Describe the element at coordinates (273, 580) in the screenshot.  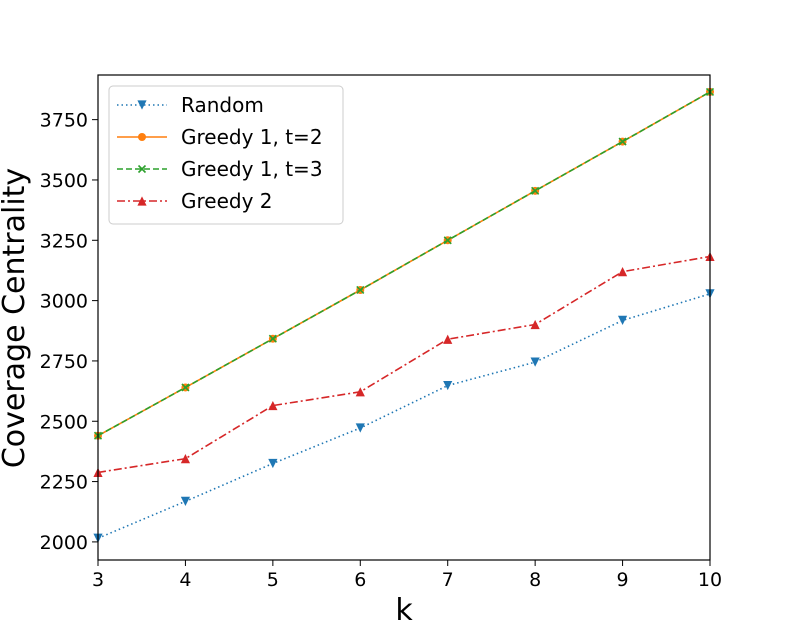
I see `x-tick-label-5: 5` at that location.